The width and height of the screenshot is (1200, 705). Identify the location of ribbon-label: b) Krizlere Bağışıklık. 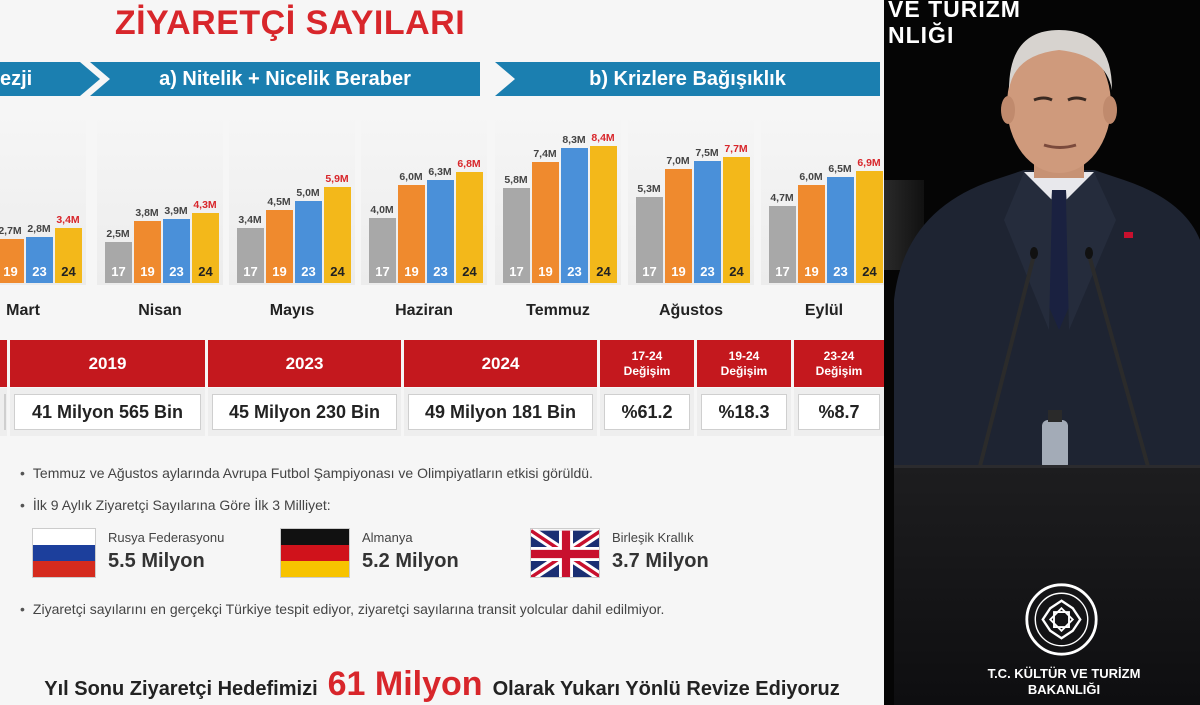
(687, 78).